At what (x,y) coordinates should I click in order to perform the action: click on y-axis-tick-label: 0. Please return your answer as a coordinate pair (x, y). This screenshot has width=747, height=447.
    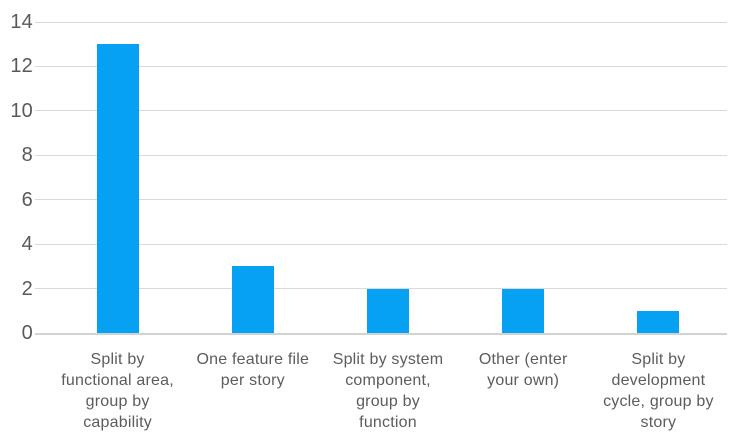
    Looking at the image, I should click on (27, 333).